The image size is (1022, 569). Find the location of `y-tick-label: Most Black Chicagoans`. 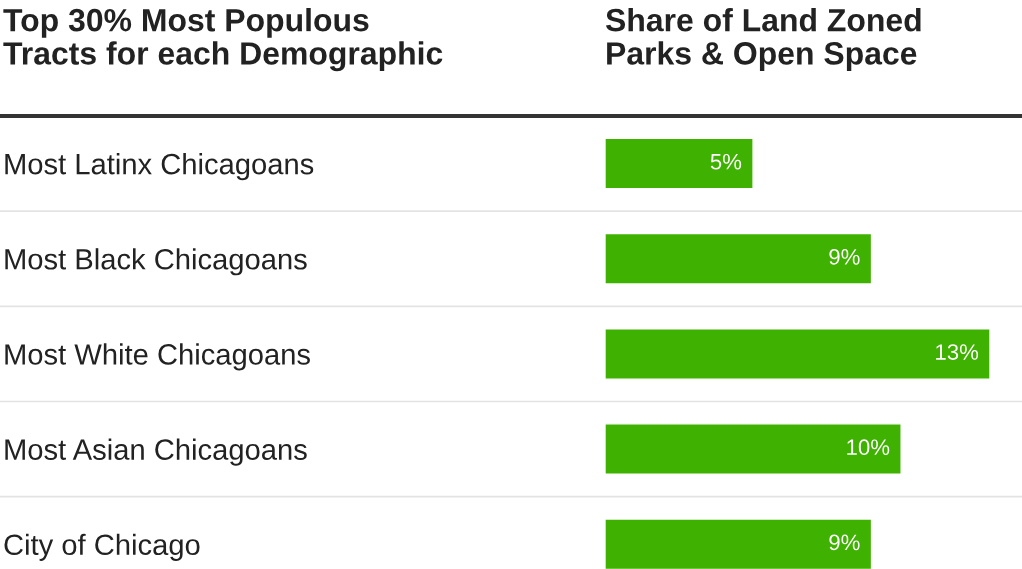

y-tick-label: Most Black Chicagoans is located at coordinates (156, 262).